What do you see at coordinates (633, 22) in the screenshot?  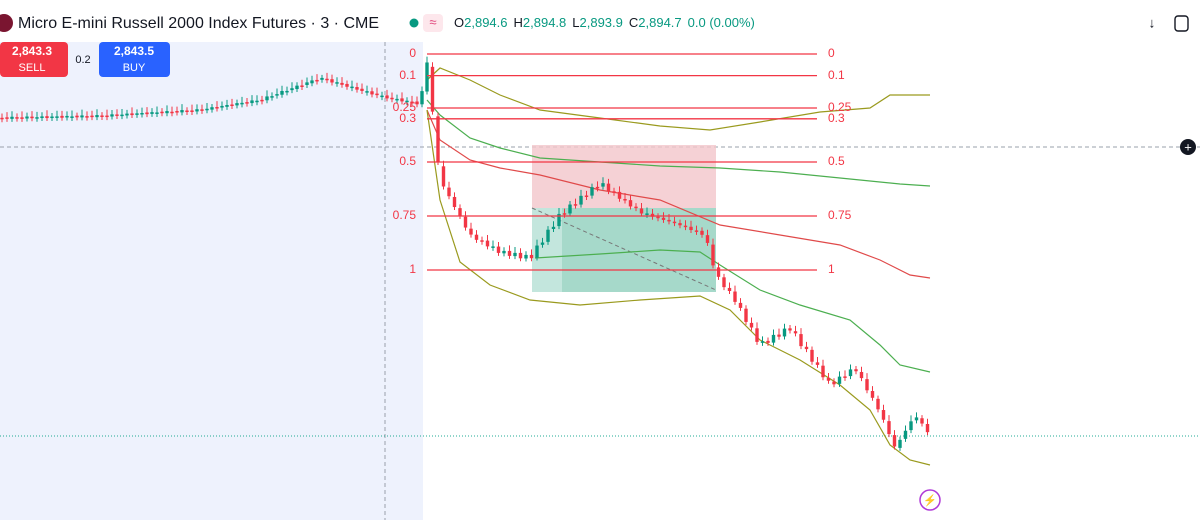 I see `ohlc-close-label: C` at bounding box center [633, 22].